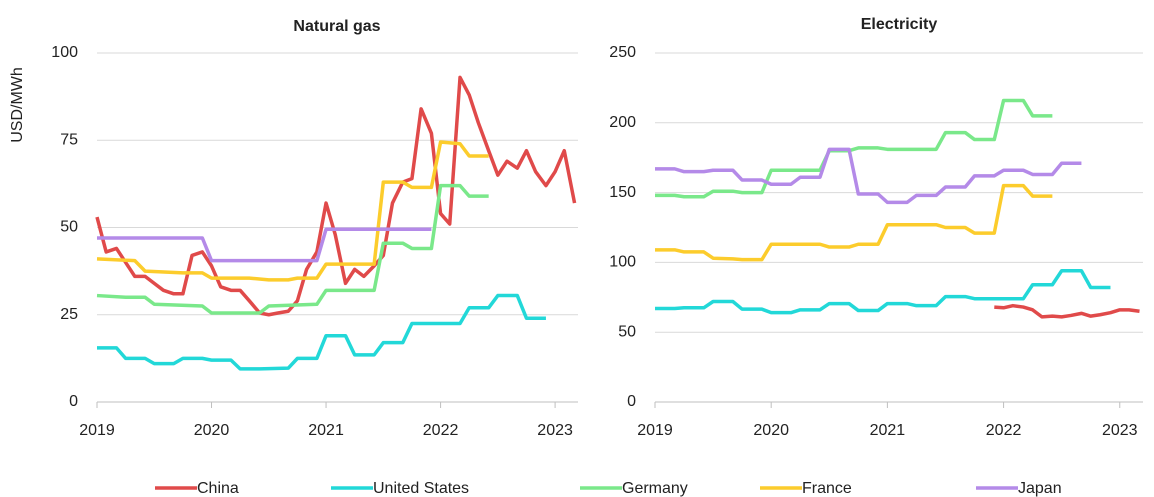  Describe the element at coordinates (1040, 488) in the screenshot. I see `legend-label: Japan` at that location.